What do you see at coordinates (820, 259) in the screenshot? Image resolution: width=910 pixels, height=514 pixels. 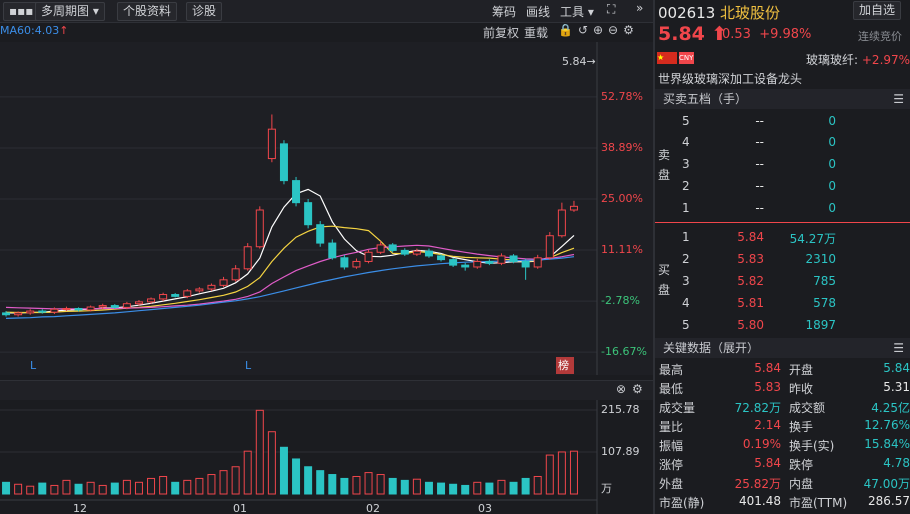 I see `book-volume: 2310` at bounding box center [820, 259].